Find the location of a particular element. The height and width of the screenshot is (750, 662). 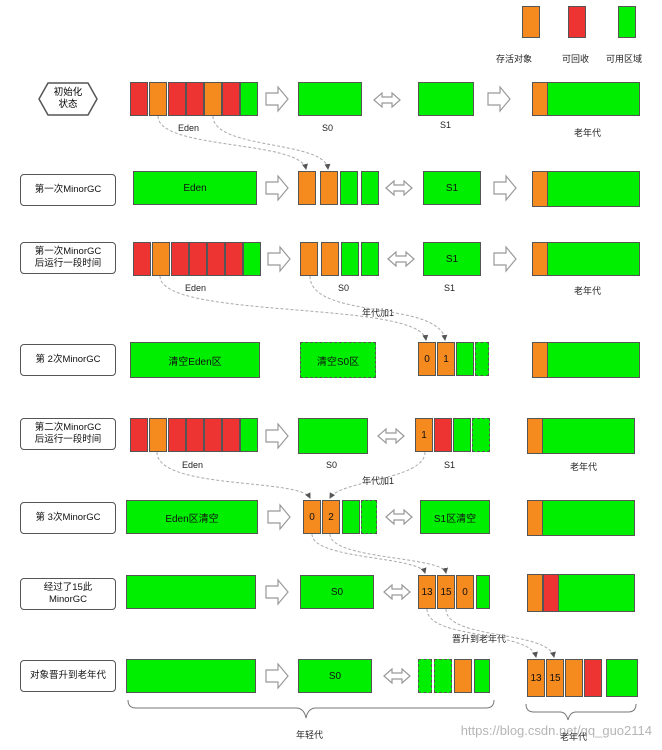

step-init-label: 初始化 状态 is located at coordinates (68, 98).